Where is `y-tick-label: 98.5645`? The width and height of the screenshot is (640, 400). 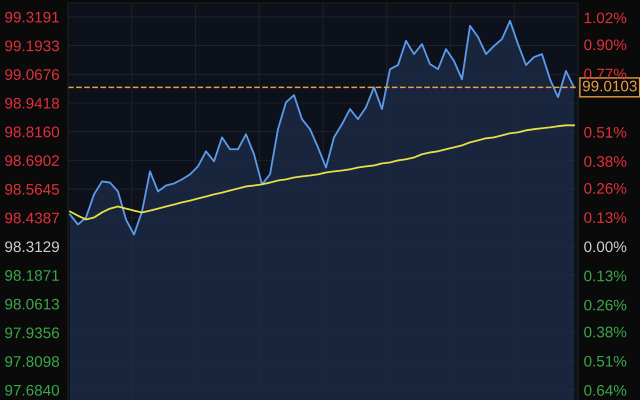 y-tick-label: 98.5645 is located at coordinates (32, 189).